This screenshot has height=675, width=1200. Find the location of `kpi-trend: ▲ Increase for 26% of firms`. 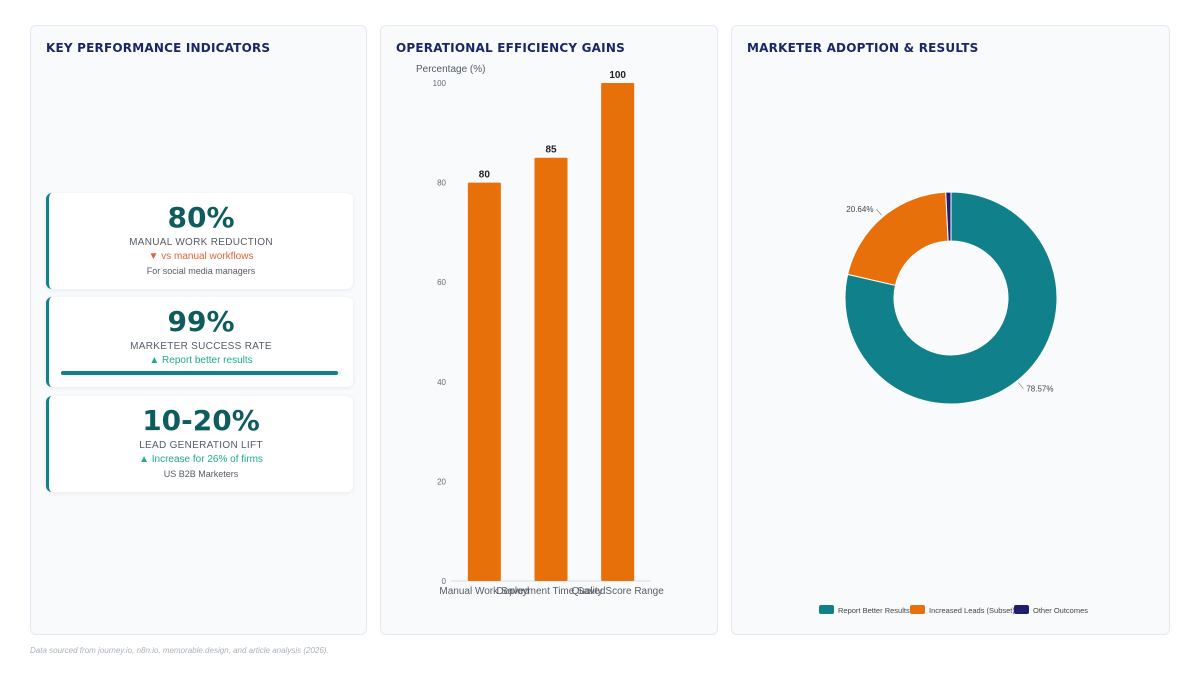

kpi-trend: ▲ Increase for 26% of firms is located at coordinates (201, 459).